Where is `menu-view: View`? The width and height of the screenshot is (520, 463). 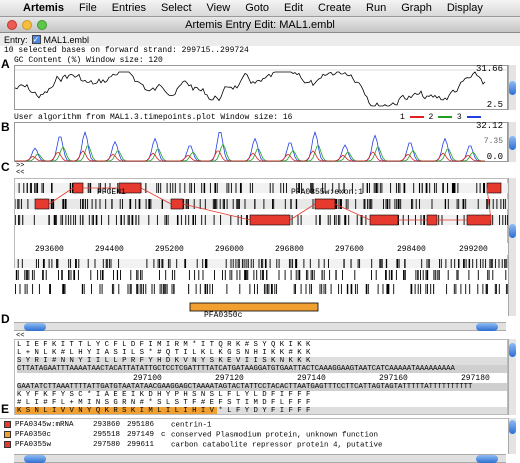
menu-view: View is located at coordinates (218, 8).